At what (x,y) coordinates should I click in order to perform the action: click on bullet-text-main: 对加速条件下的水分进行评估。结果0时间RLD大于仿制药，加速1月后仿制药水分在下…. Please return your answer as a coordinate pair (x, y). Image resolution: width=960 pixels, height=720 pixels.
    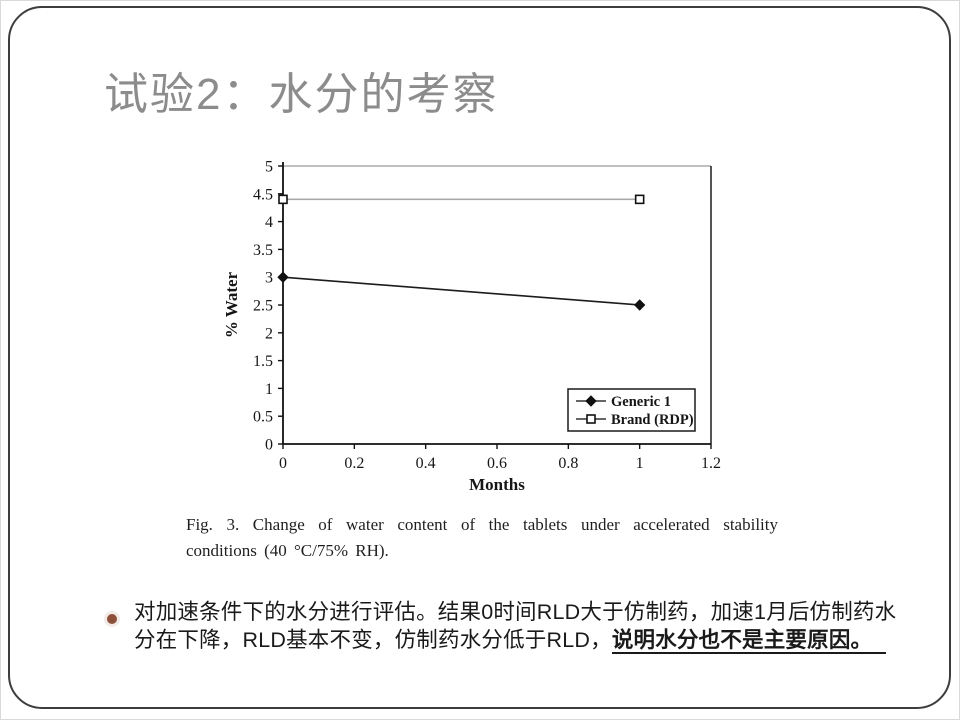
    Looking at the image, I should click on (515, 626).